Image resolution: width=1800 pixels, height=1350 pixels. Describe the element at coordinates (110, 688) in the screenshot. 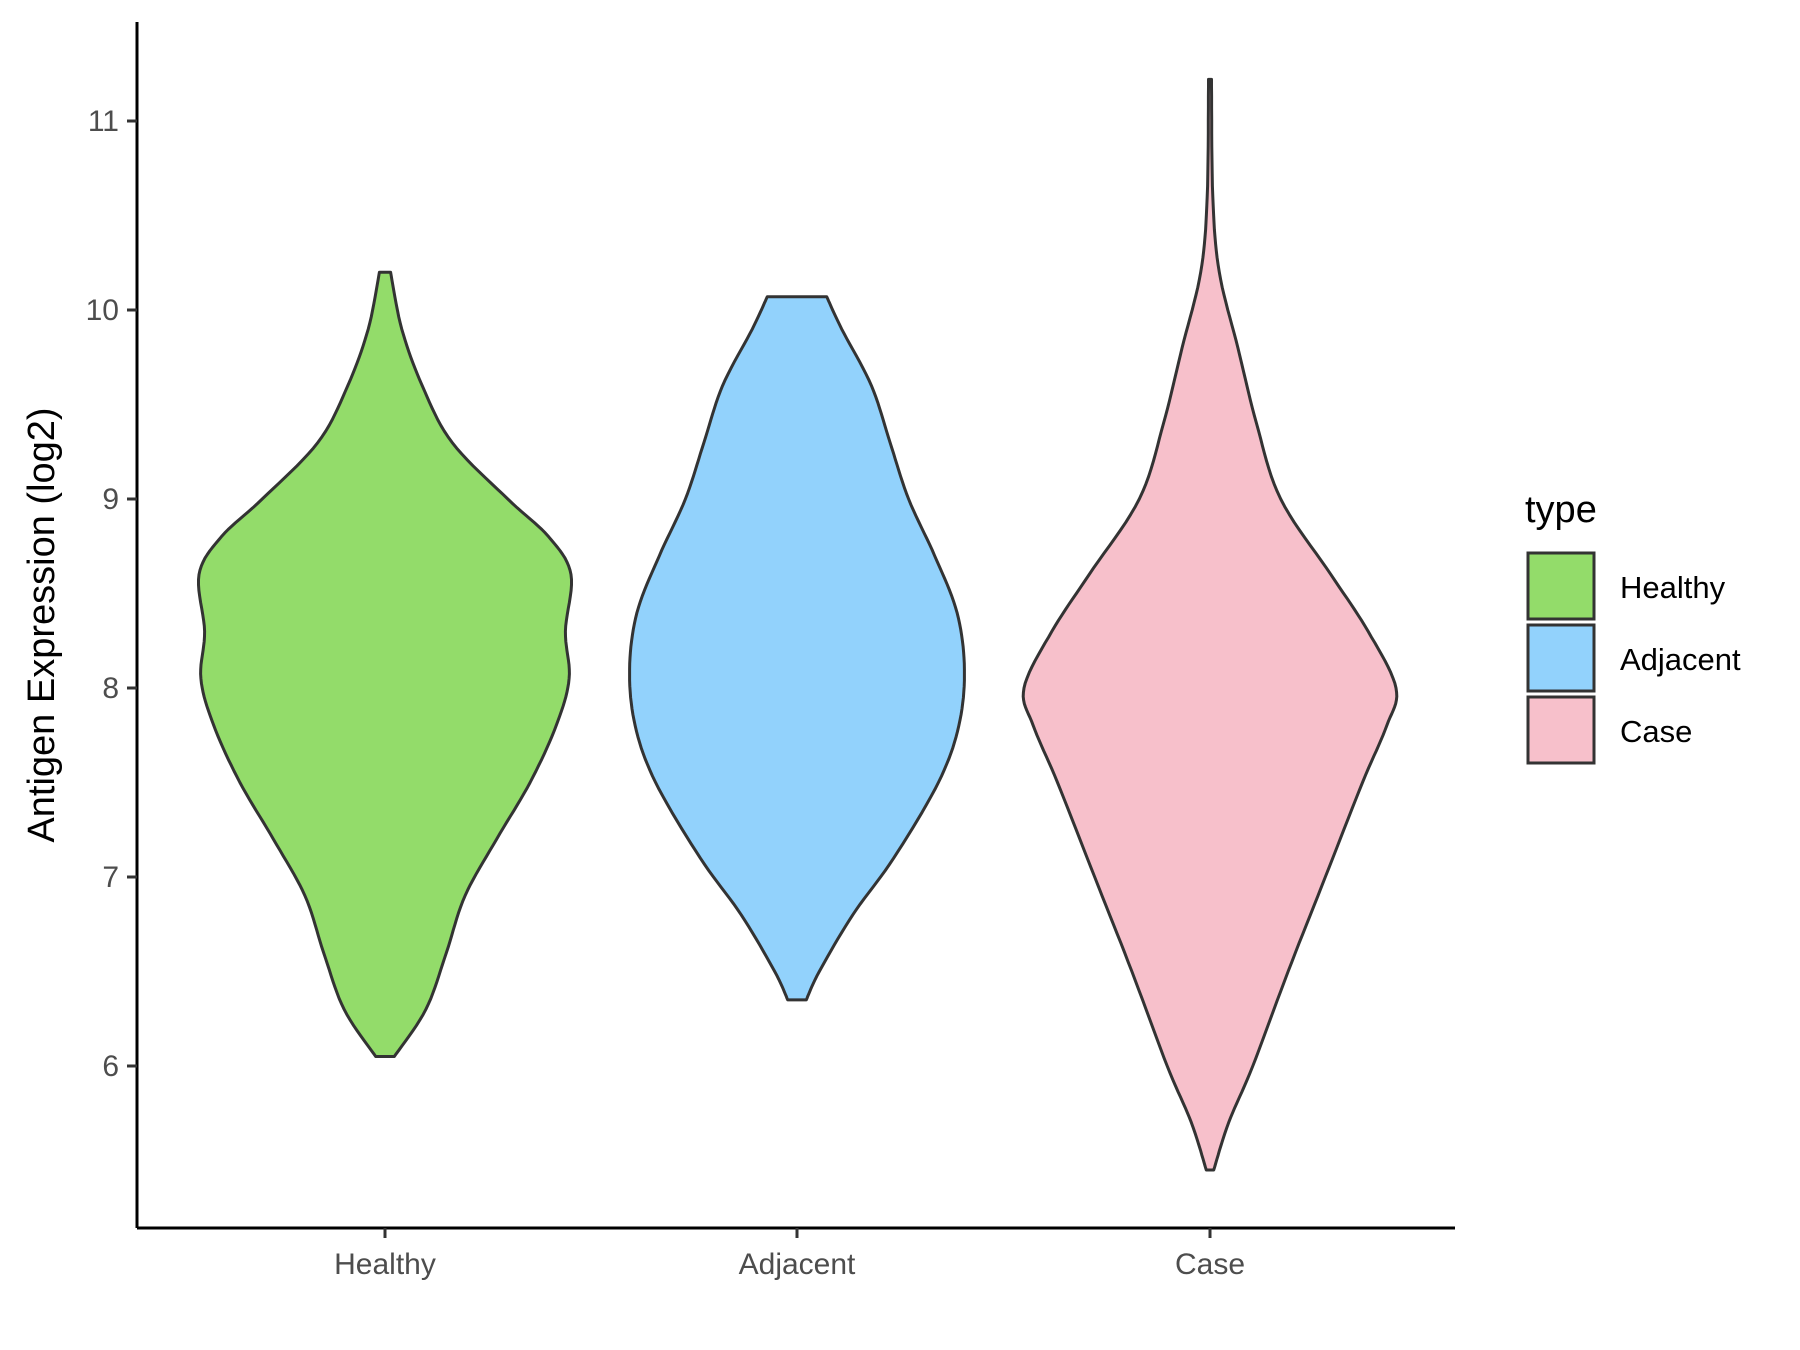

I see `y-tick-label: 8` at that location.